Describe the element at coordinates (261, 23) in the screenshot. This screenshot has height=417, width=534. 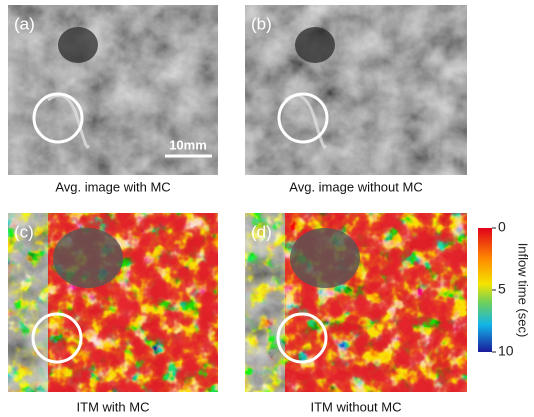
I see `panel-label: (b)` at that location.